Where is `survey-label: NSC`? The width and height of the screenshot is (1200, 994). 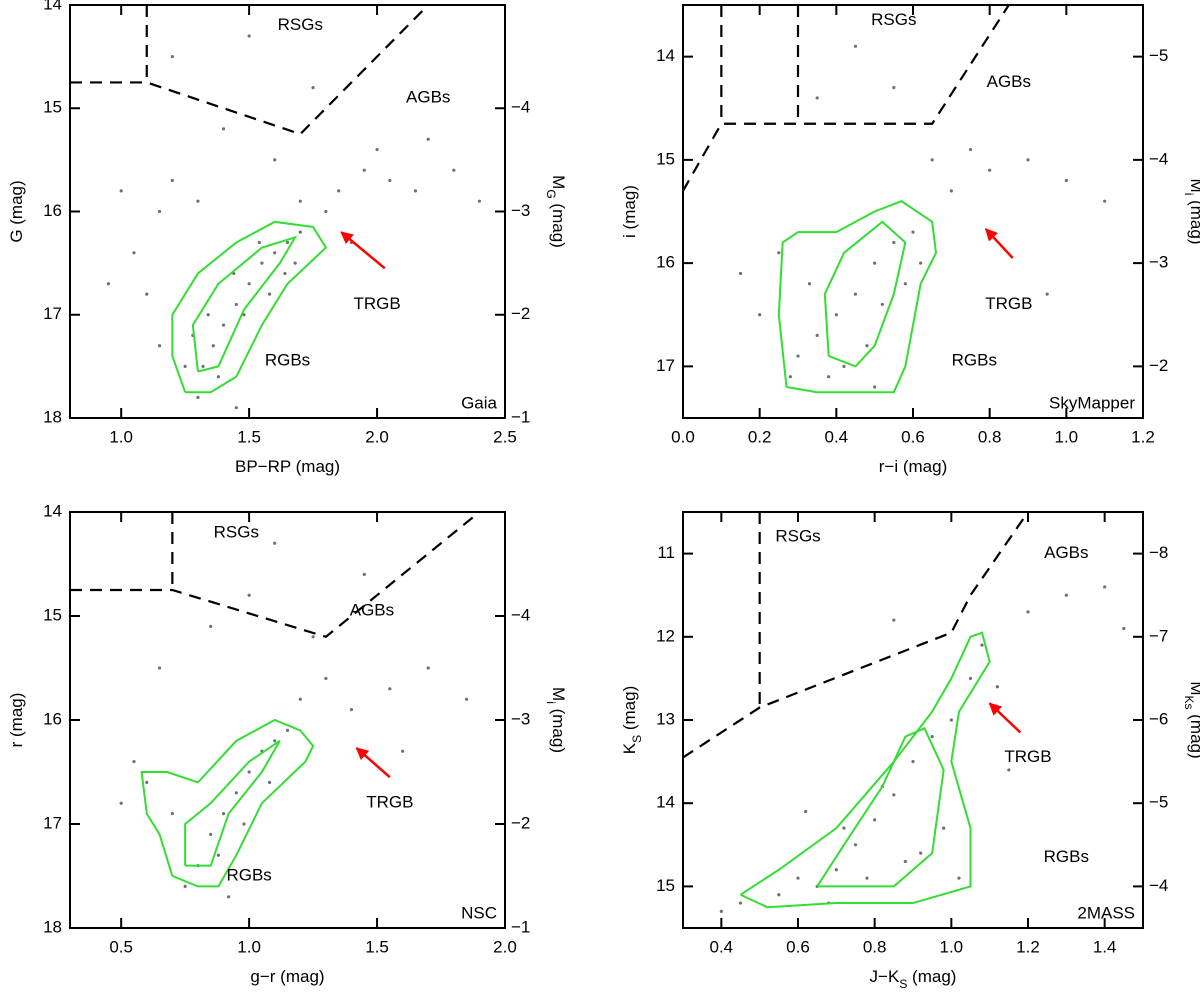
survey-label: NSC is located at coordinates (479, 912).